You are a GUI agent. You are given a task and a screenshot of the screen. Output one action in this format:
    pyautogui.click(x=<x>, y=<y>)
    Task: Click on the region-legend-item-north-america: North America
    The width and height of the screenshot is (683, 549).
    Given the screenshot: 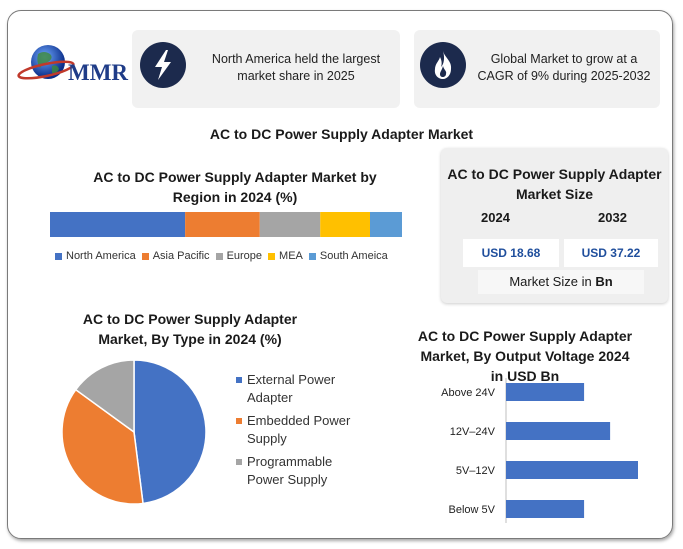 What is the action you would take?
    pyautogui.click(x=95, y=256)
    